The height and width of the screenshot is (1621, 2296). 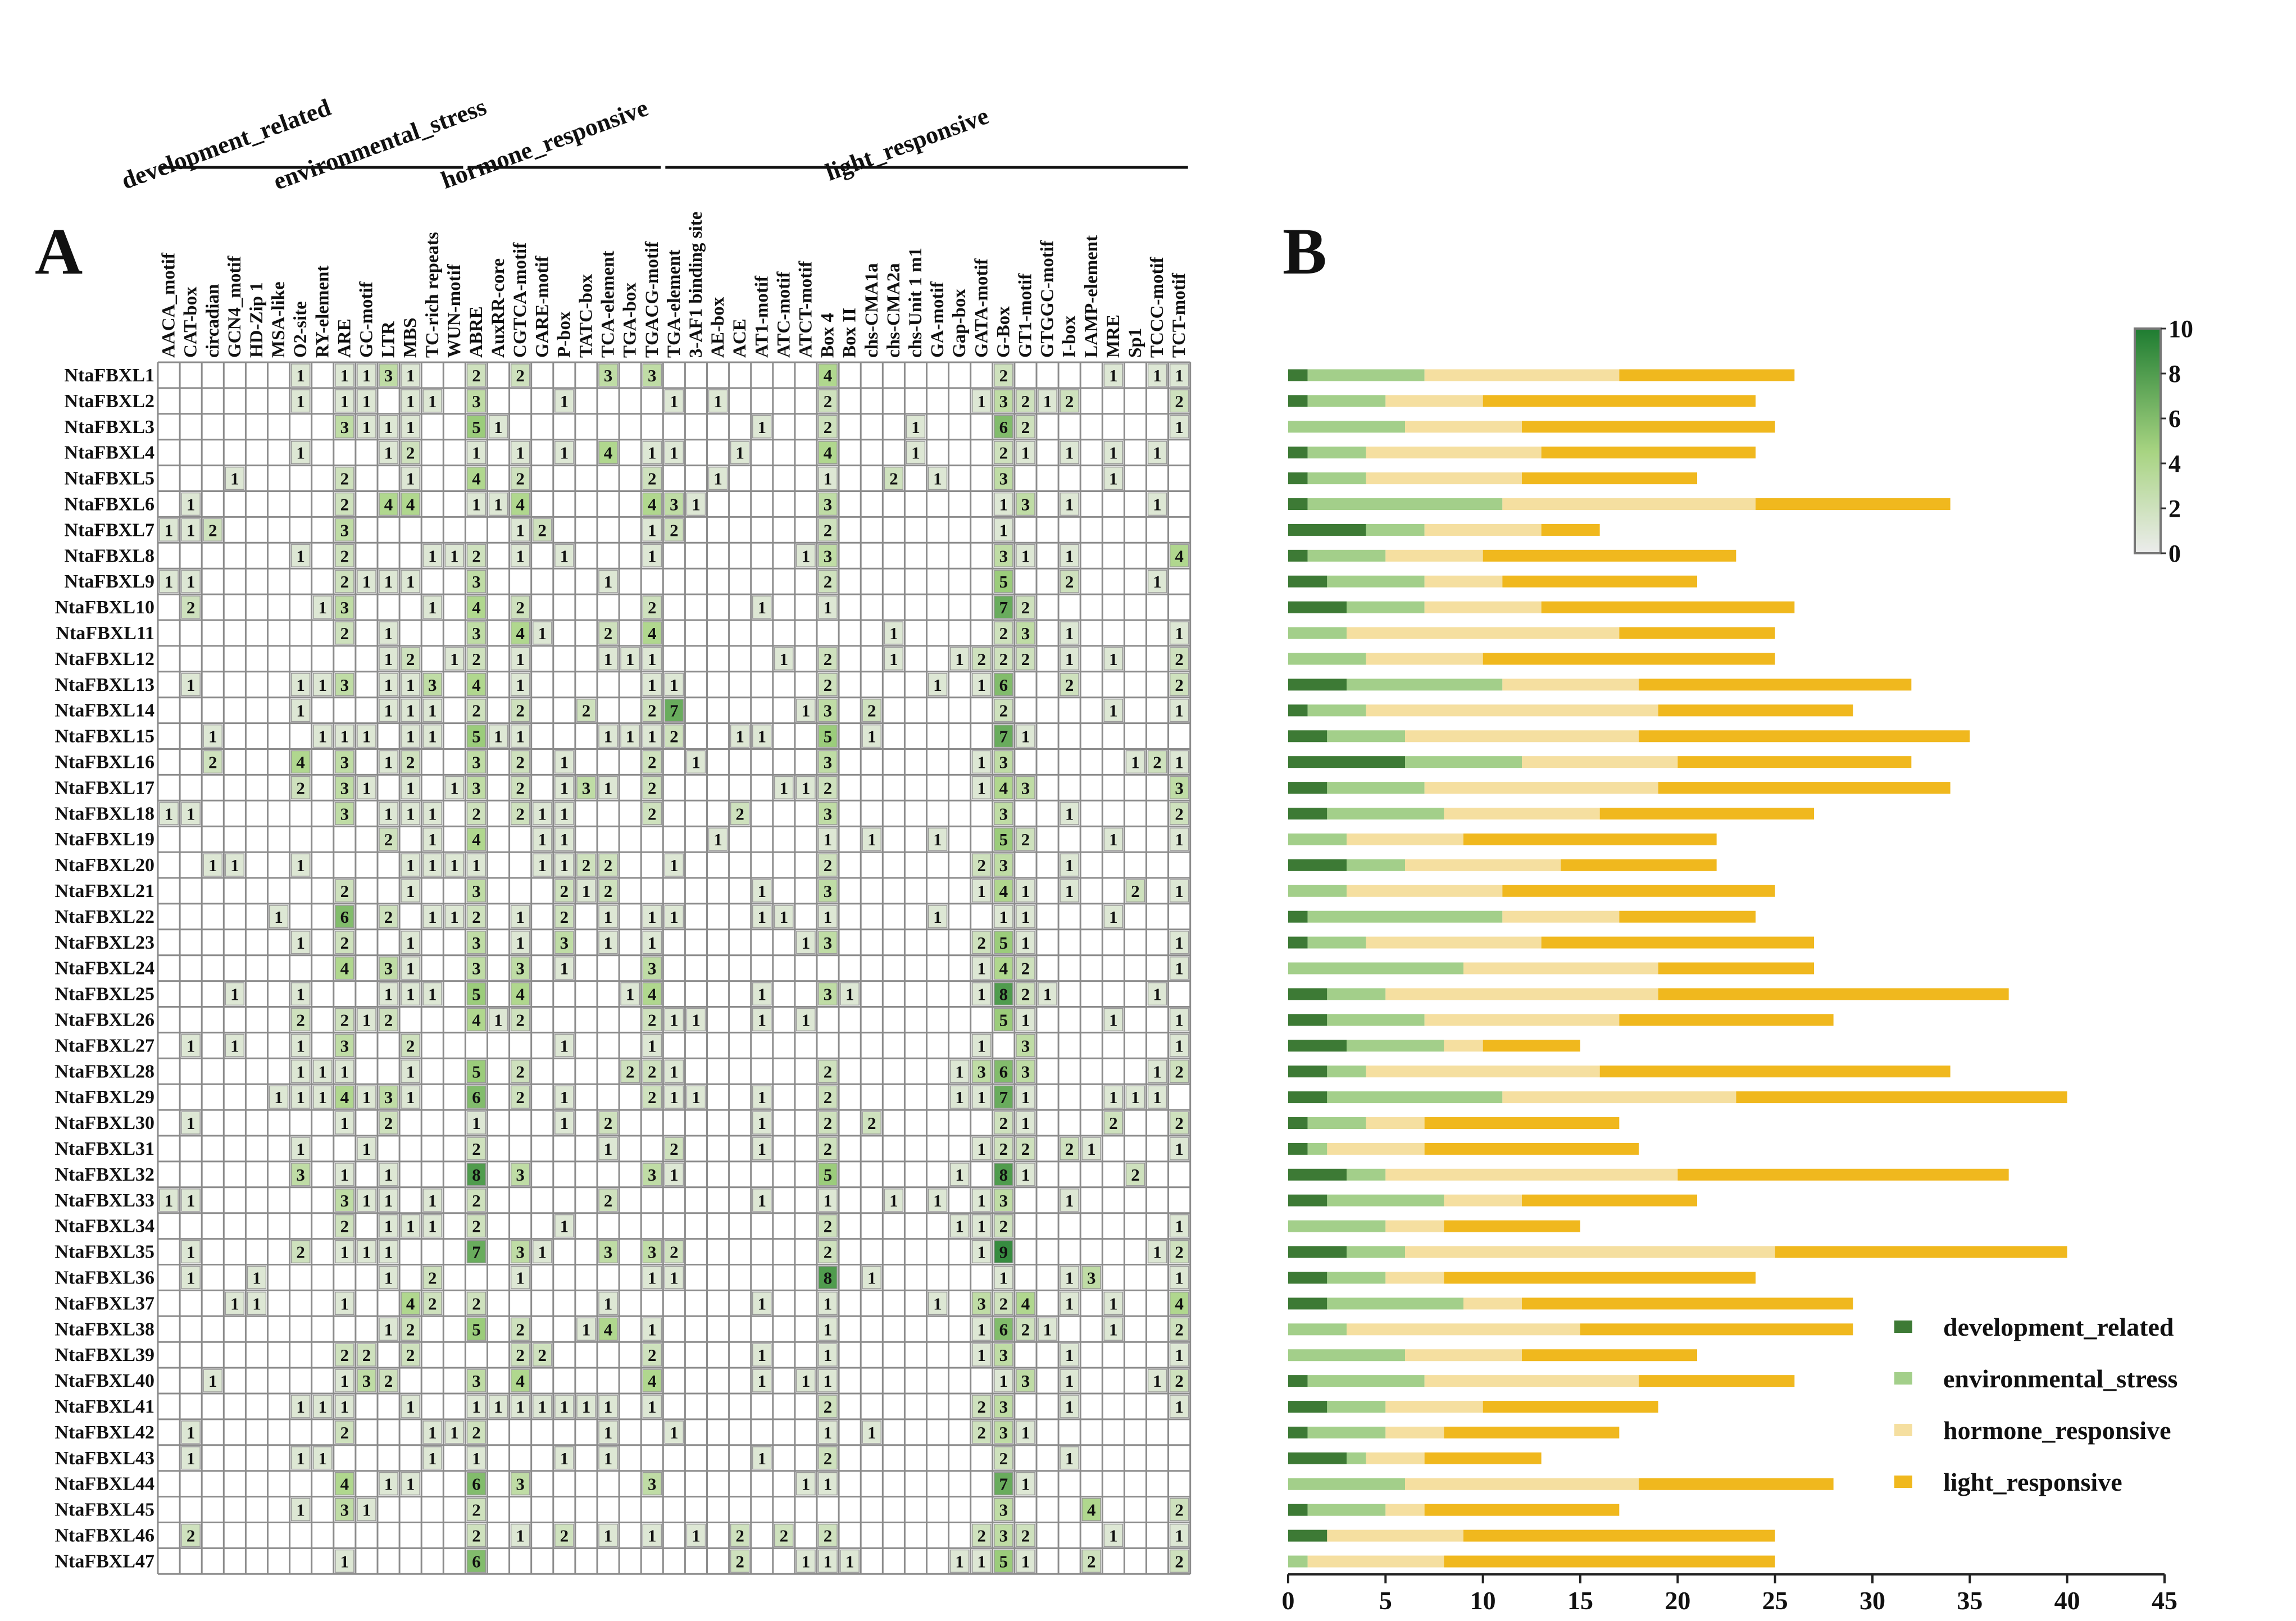 What do you see at coordinates (411, 337) in the screenshot?
I see `column-label: MBS` at bounding box center [411, 337].